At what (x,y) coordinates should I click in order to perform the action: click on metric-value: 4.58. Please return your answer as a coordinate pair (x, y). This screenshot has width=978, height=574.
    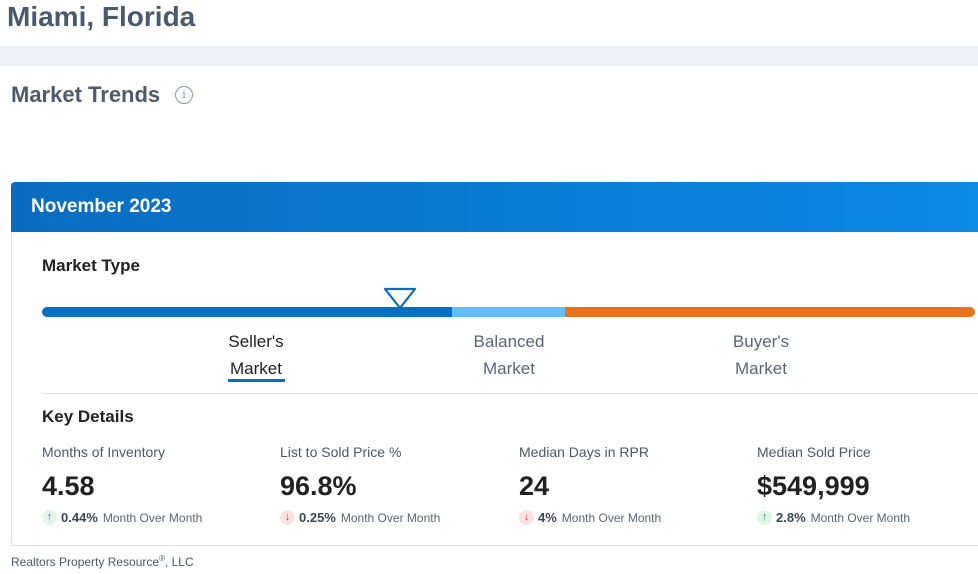
    Looking at the image, I should click on (68, 486).